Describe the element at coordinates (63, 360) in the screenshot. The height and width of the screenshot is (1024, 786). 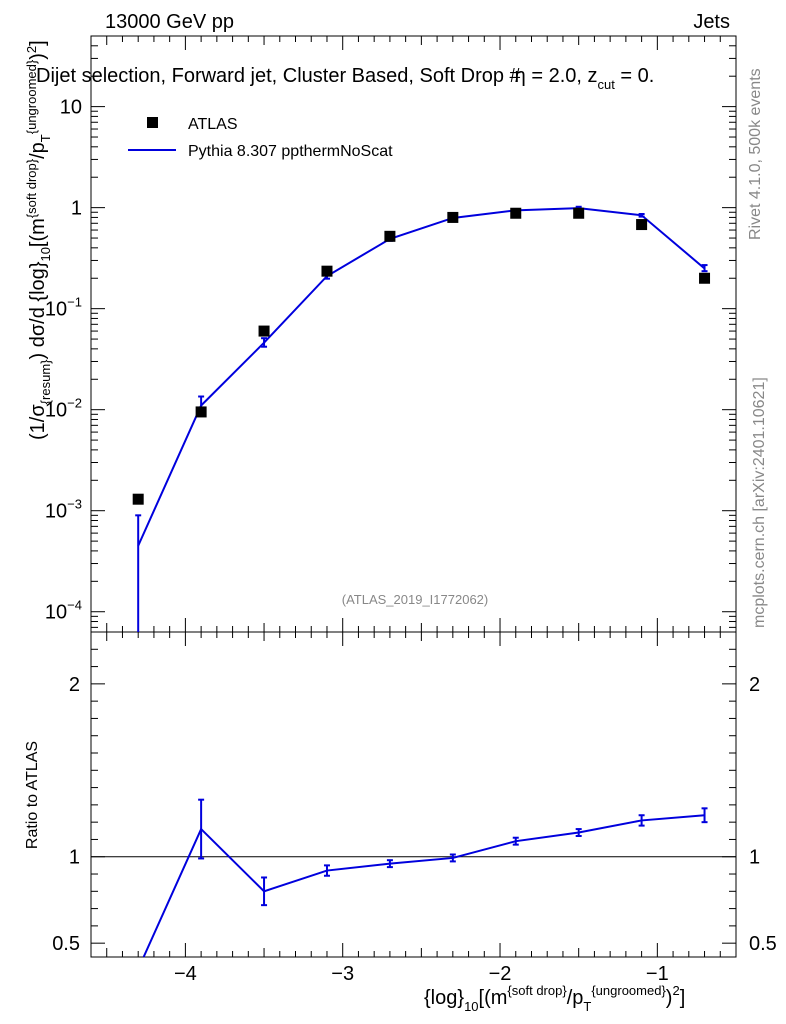
I see `main-y-tick-labels: 10⁻⁴ 10⁻³ 10⁻² 10⁻¹ 1 10` at that location.